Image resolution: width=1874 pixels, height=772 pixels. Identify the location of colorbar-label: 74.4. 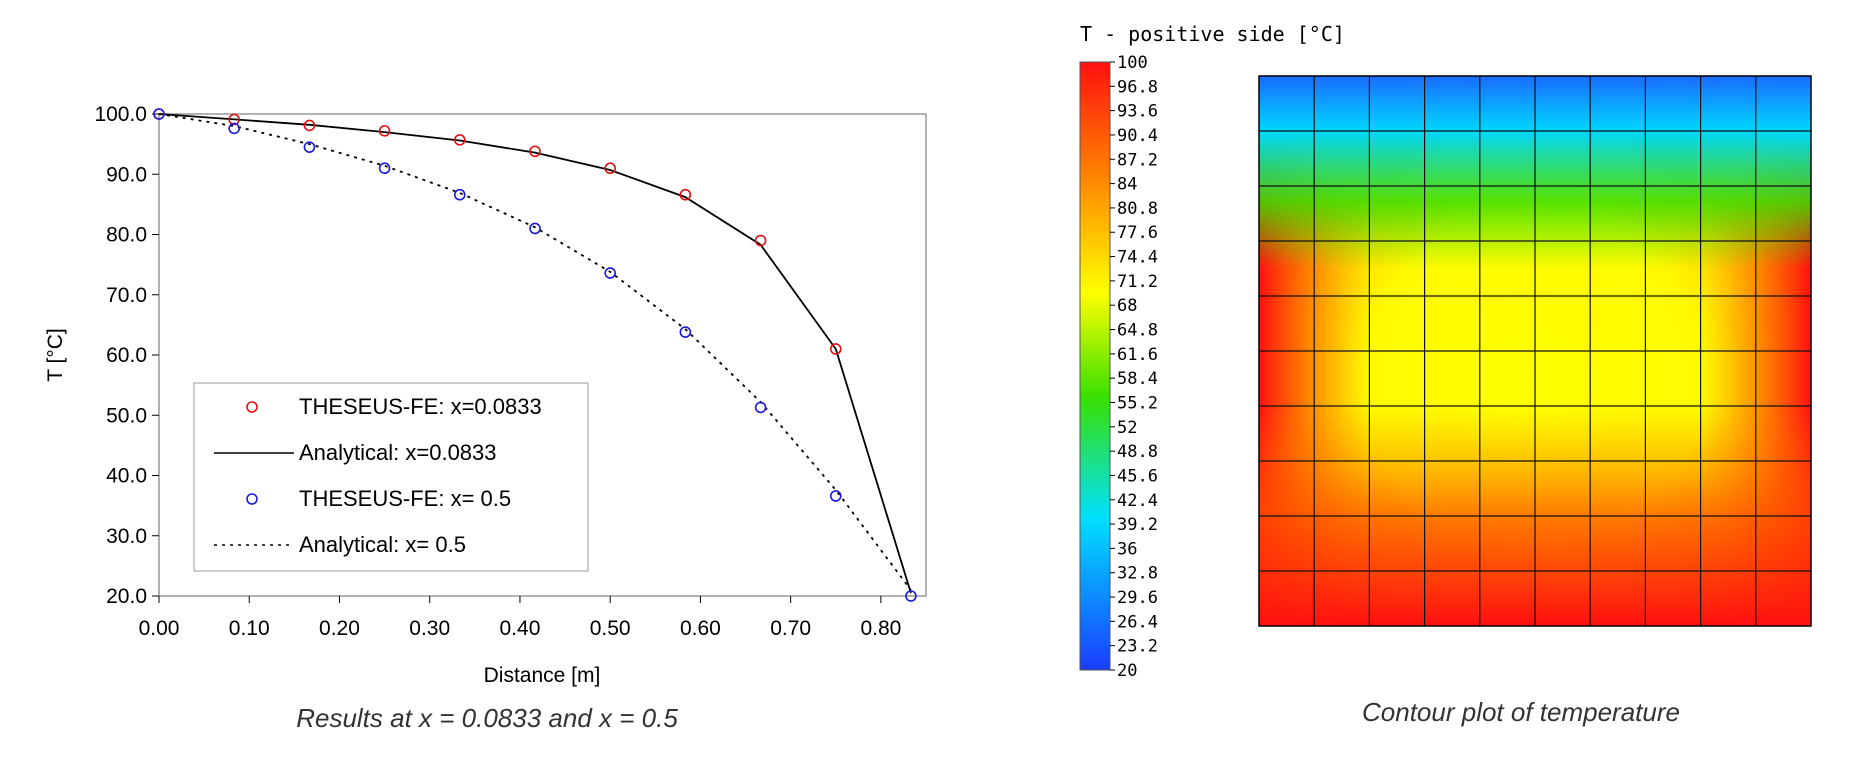
(1137, 258).